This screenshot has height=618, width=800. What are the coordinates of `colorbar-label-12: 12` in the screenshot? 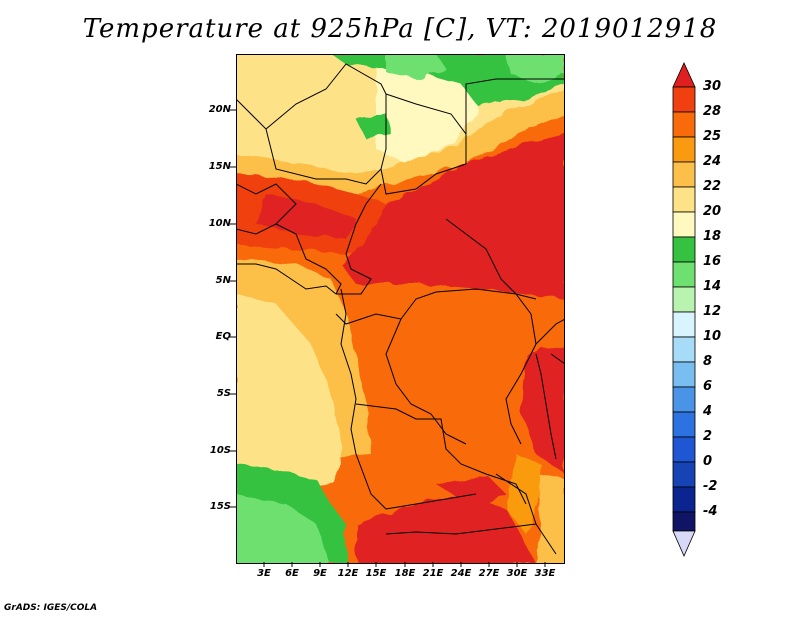 It's located at (712, 311).